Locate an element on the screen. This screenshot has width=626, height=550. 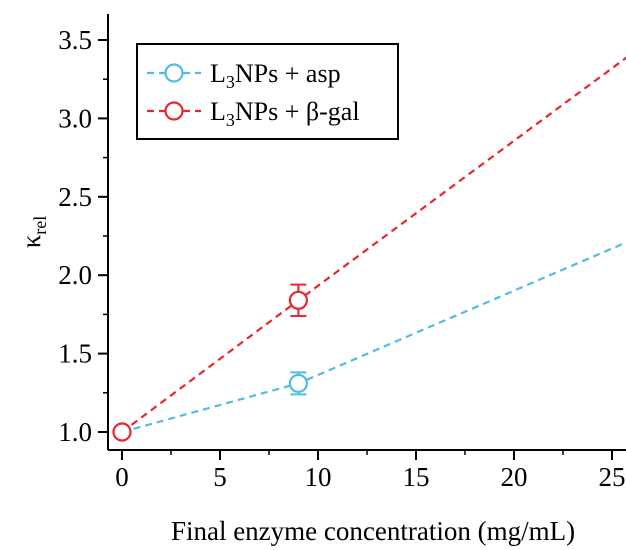
legend-label: L3NPs + β-gal is located at coordinates (285, 113).